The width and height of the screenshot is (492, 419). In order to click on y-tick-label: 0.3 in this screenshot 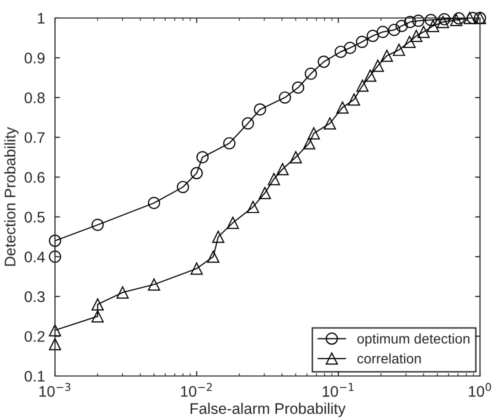, I will do `click(34, 296)`.